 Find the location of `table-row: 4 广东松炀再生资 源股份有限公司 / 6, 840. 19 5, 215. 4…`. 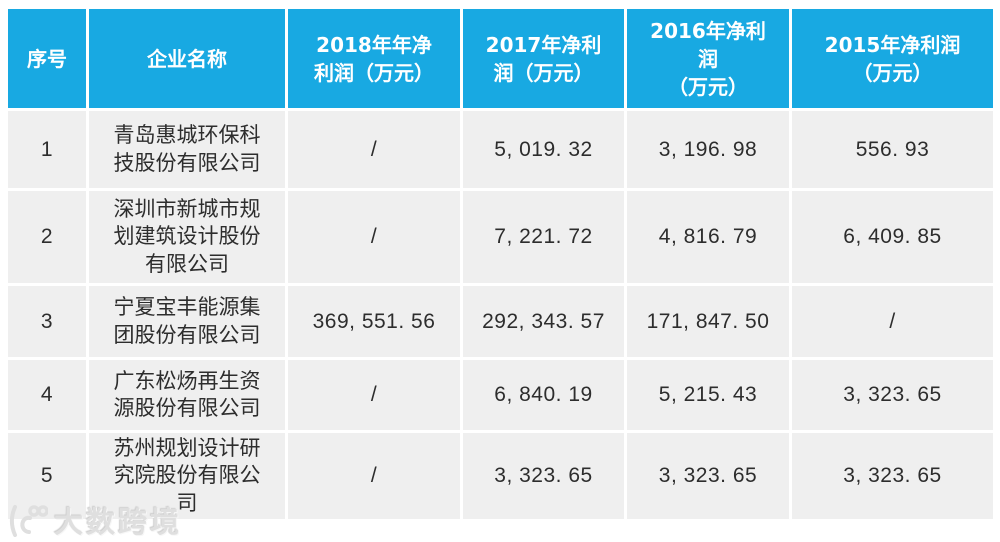

table-row: 4 广东松炀再生资 源股份有限公司 / 6, 840. 19 5, 215. 4… is located at coordinates (500, 395).